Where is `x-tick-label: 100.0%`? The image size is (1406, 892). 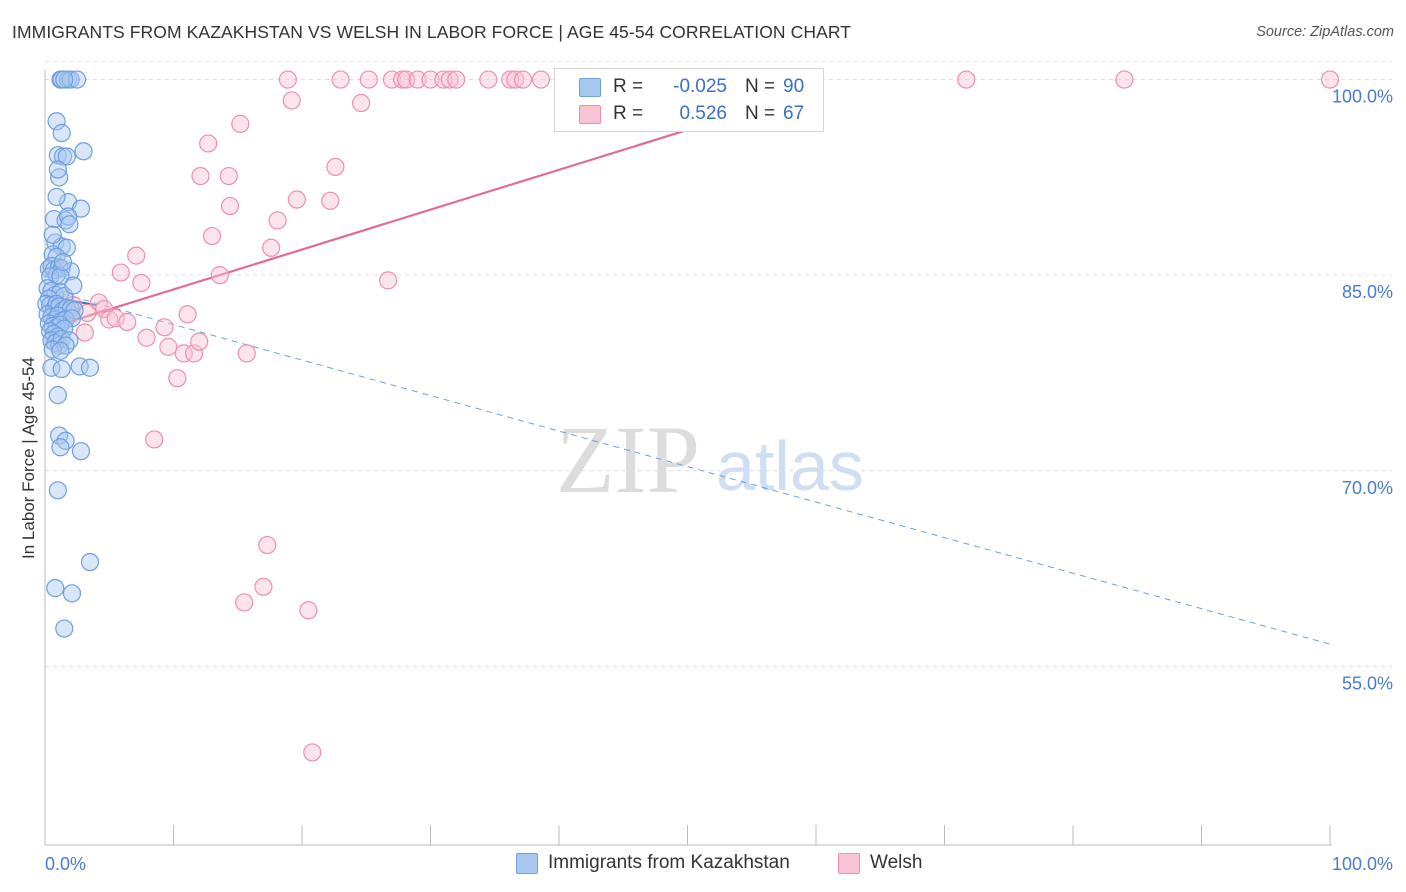
x-tick-label: 100.0% is located at coordinates (1362, 864).